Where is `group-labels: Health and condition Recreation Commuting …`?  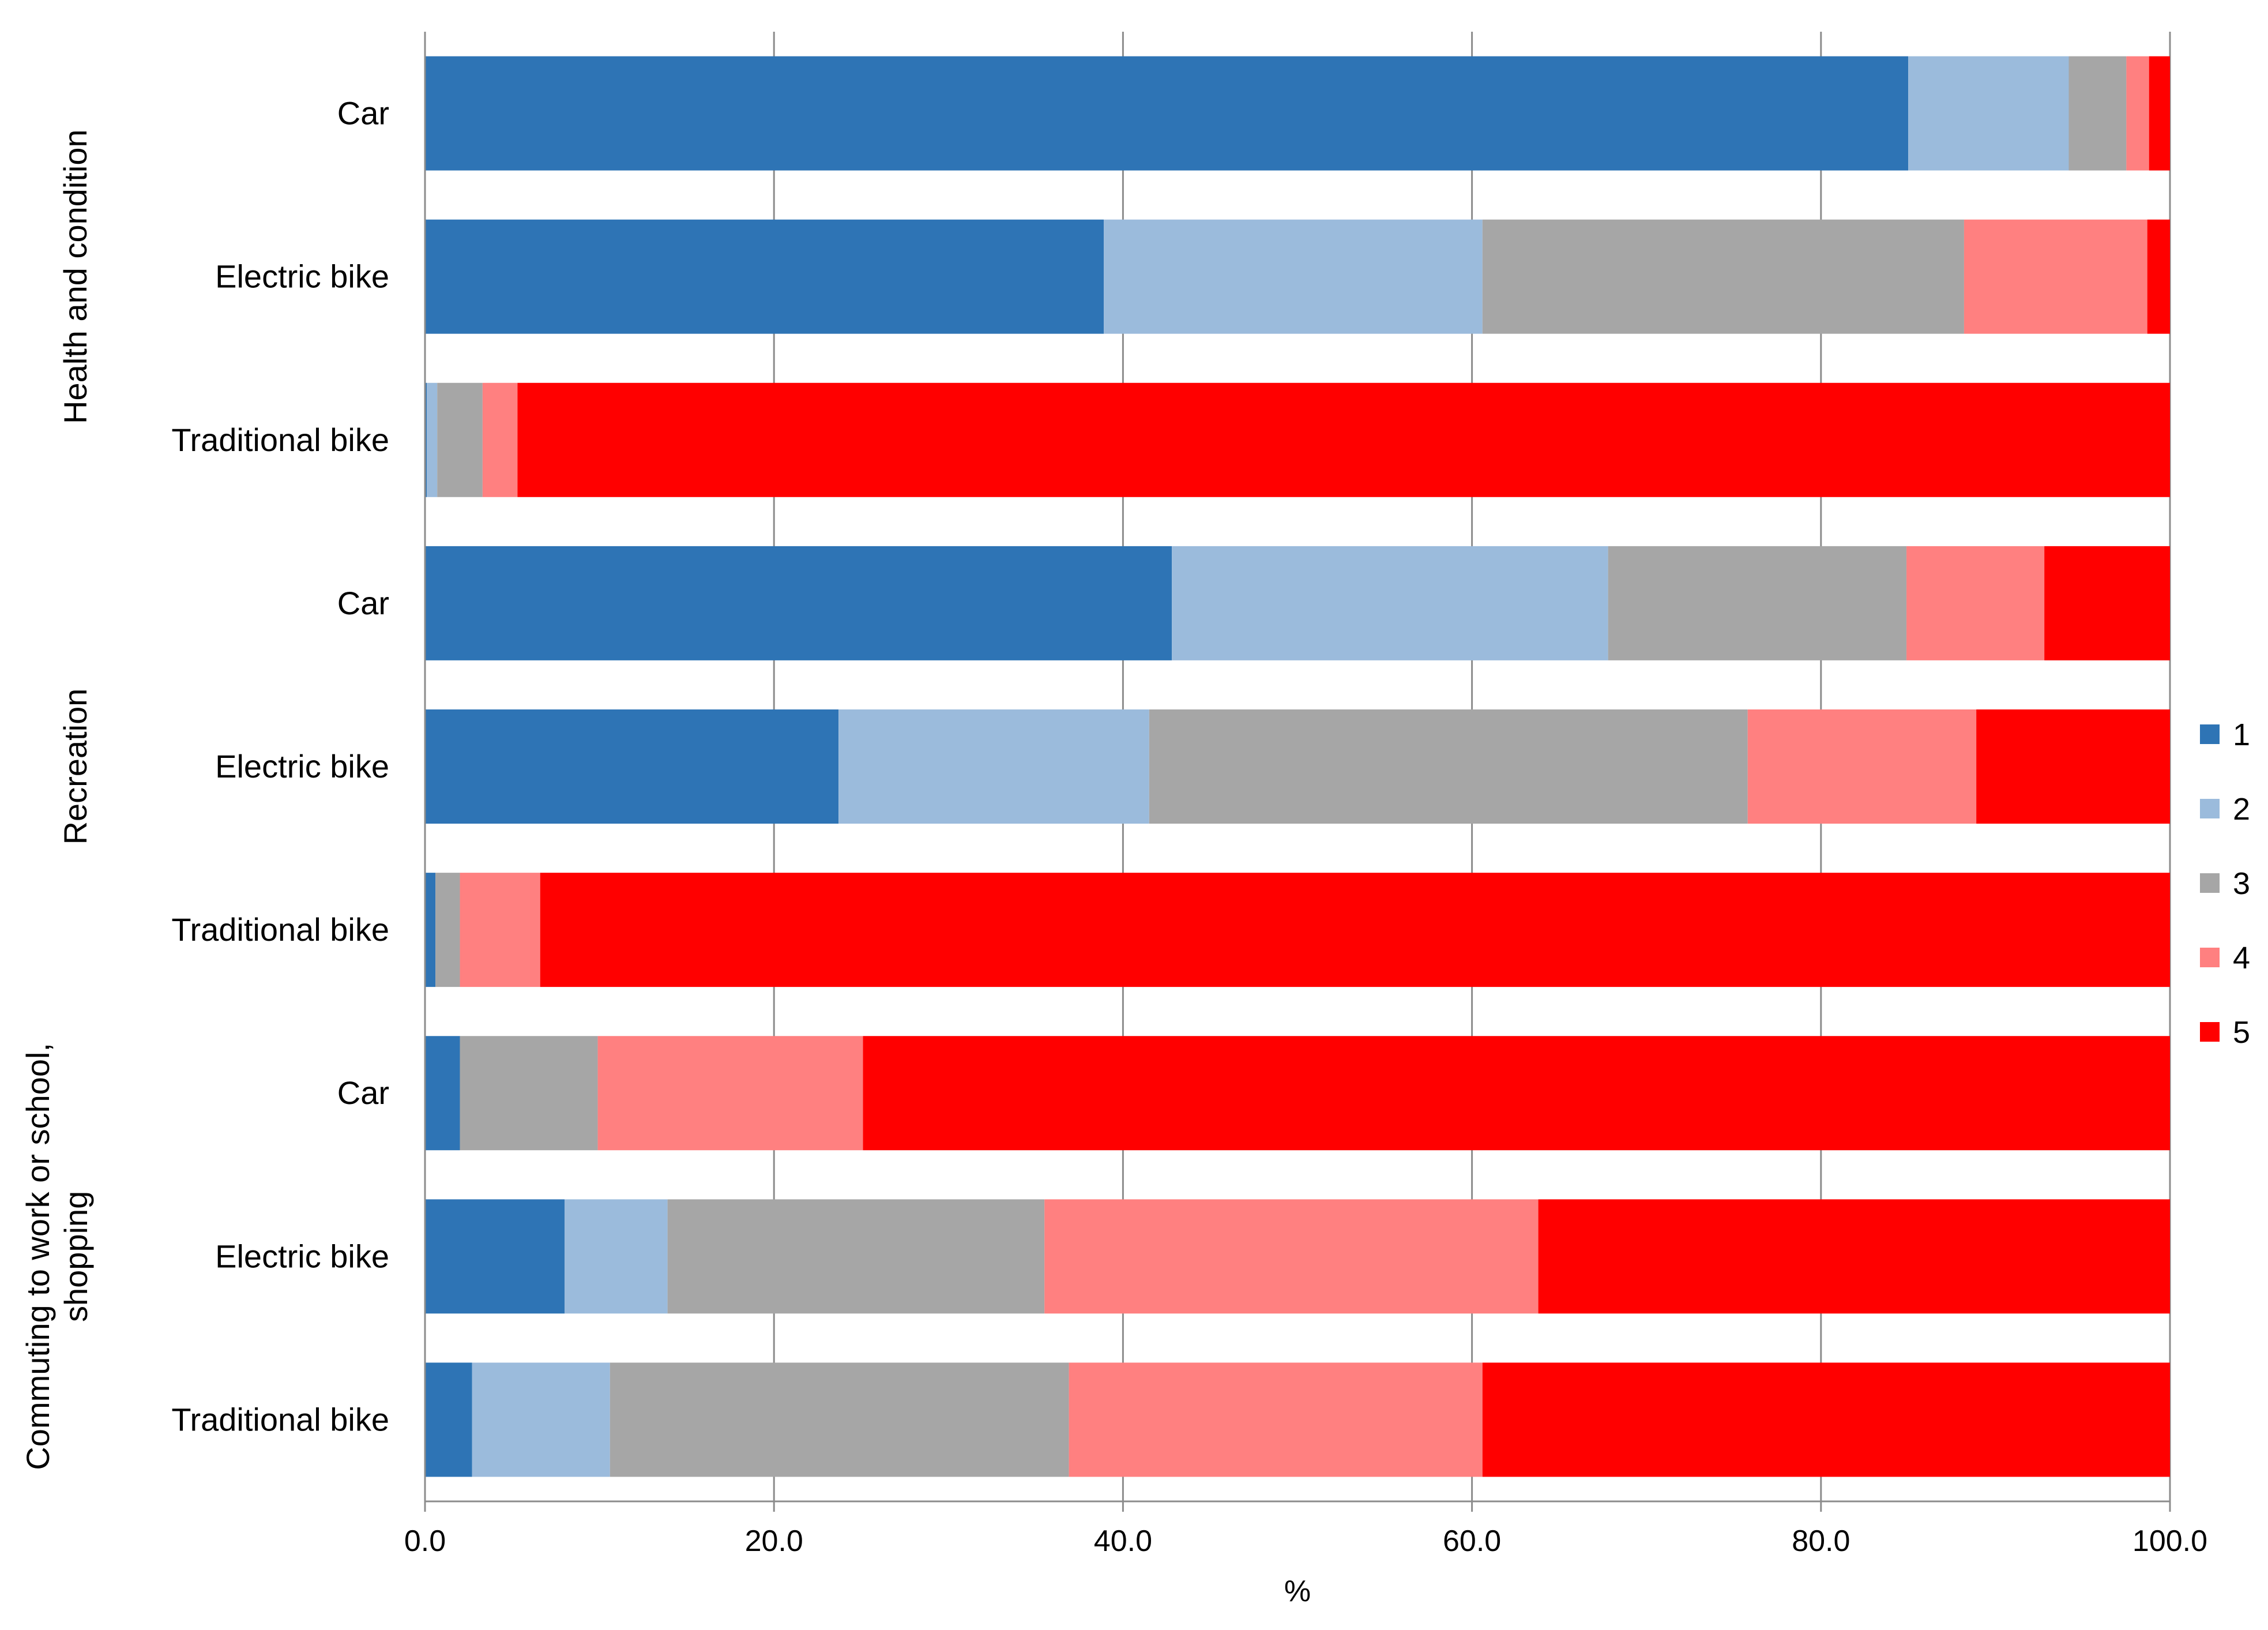
group-labels: Health and condition Recreation Commuting … is located at coordinates (57, 800).